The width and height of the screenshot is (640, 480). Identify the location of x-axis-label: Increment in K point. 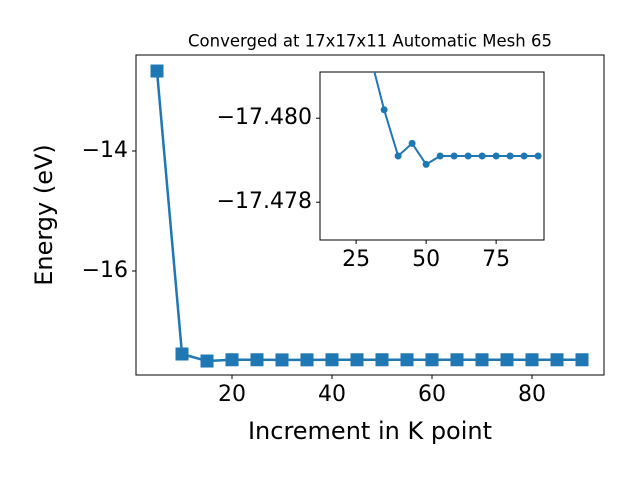
(370, 431).